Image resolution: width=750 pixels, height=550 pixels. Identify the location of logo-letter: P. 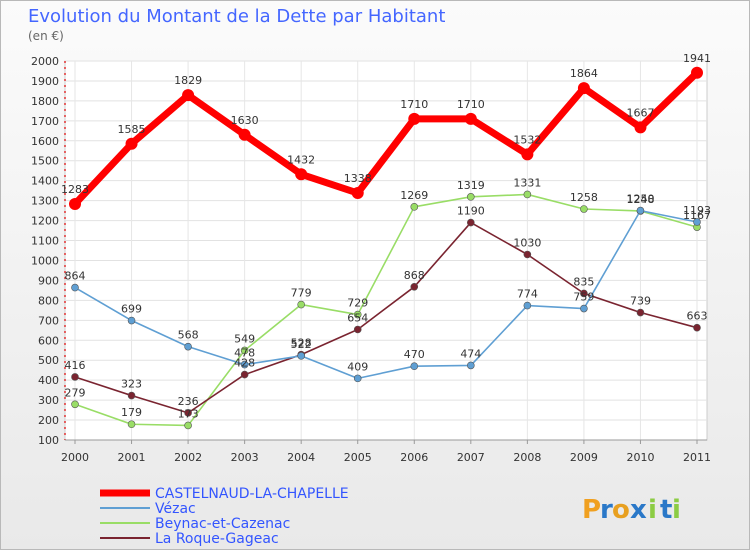
(591, 510).